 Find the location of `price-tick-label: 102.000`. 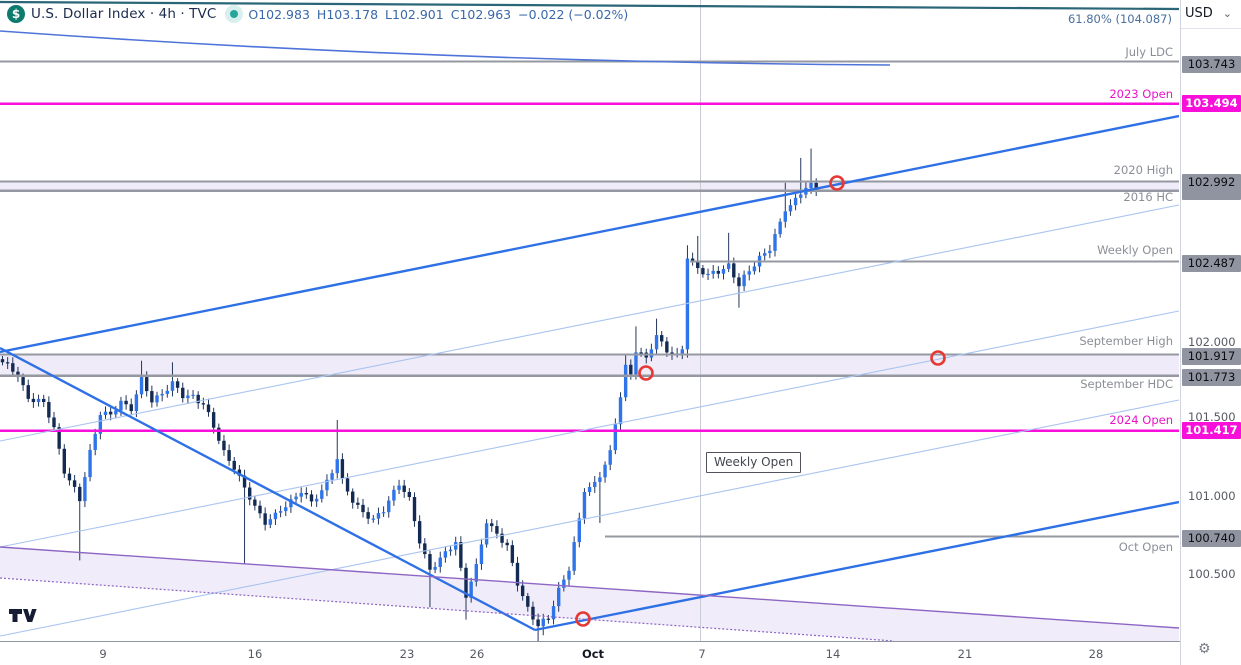

price-tick-label: 102.000 is located at coordinates (1212, 342).